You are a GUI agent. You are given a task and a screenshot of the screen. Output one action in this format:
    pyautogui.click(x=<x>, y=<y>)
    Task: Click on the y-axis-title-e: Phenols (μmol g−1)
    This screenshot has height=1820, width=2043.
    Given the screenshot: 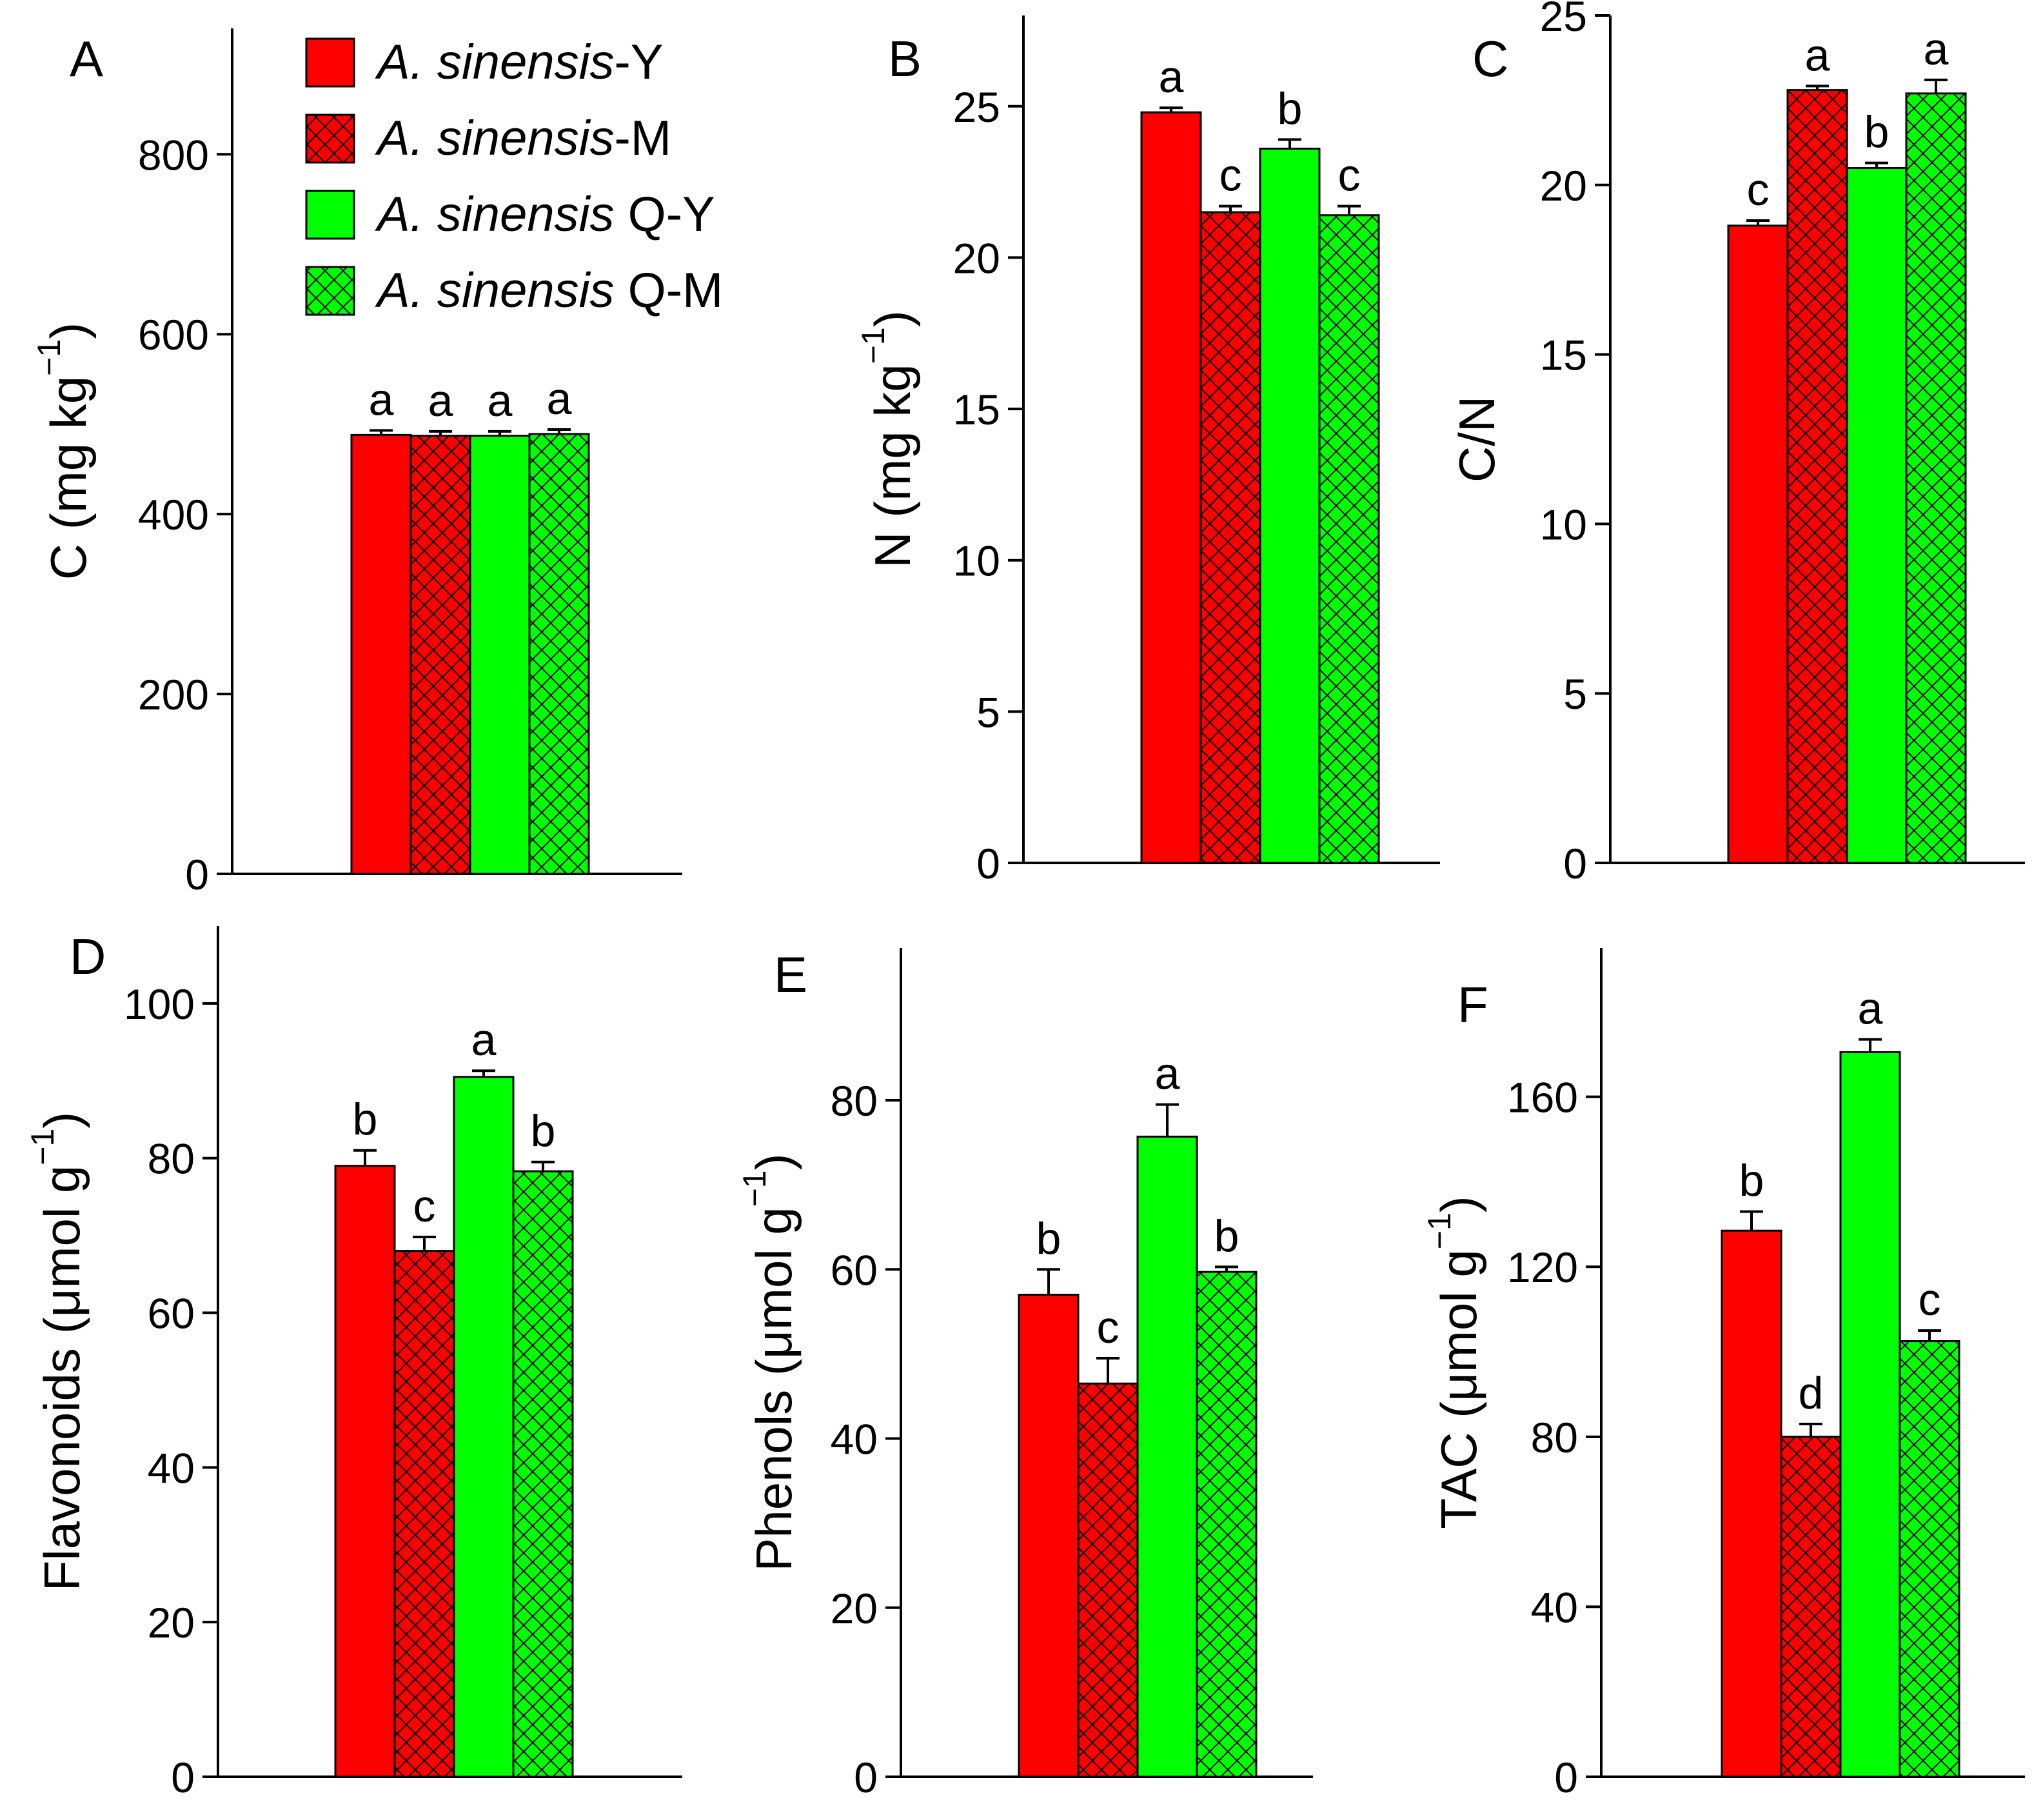 What is the action you would take?
    pyautogui.click(x=769, y=1362)
    